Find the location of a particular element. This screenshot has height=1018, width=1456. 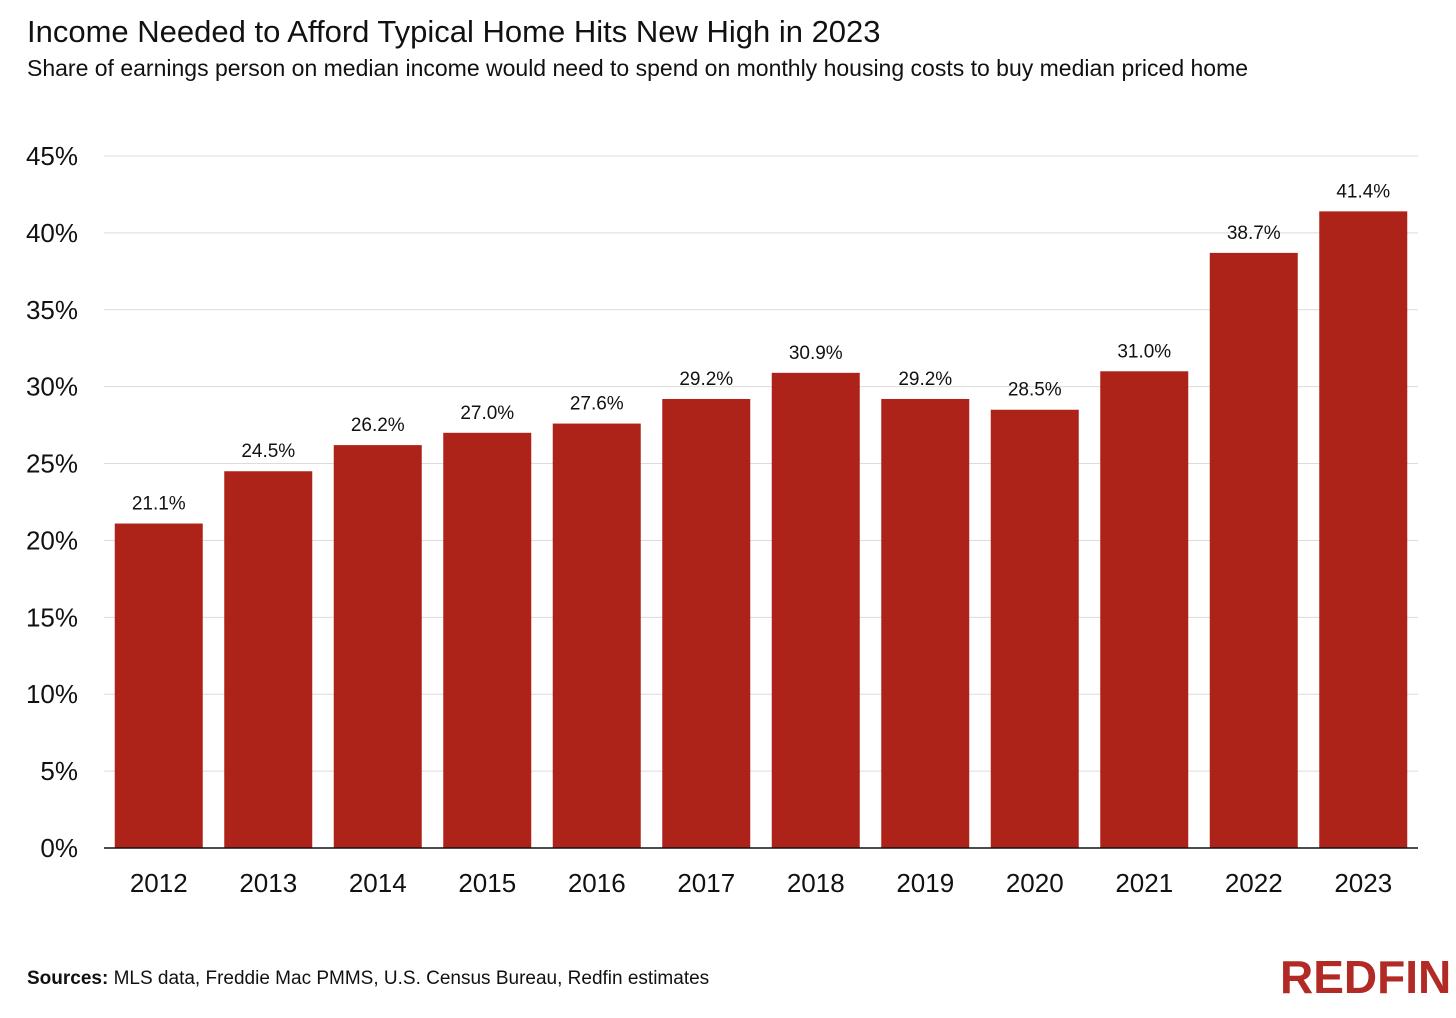

y-tick-label: 20% is located at coordinates (52, 540).